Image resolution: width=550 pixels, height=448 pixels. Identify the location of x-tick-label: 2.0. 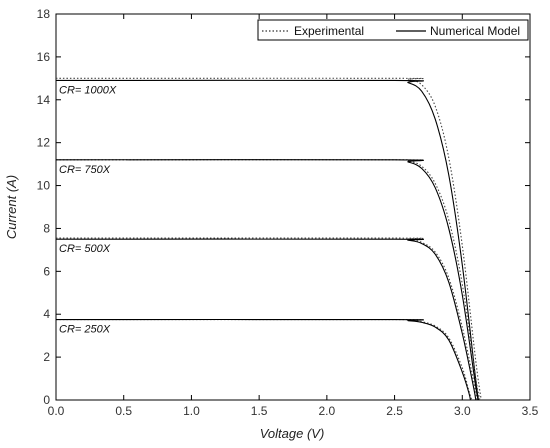
(327, 411).